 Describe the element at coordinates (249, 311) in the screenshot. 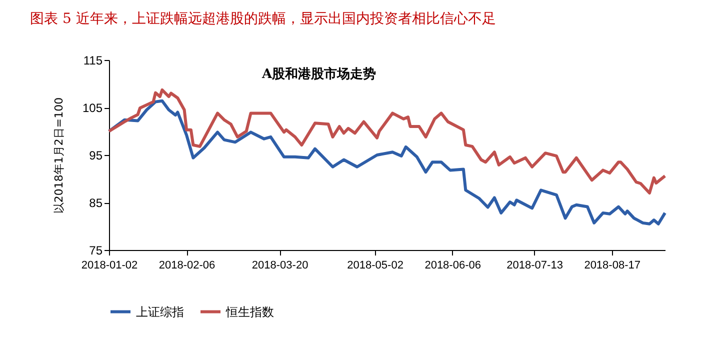

I see `legend-label: 恒生指数` at that location.